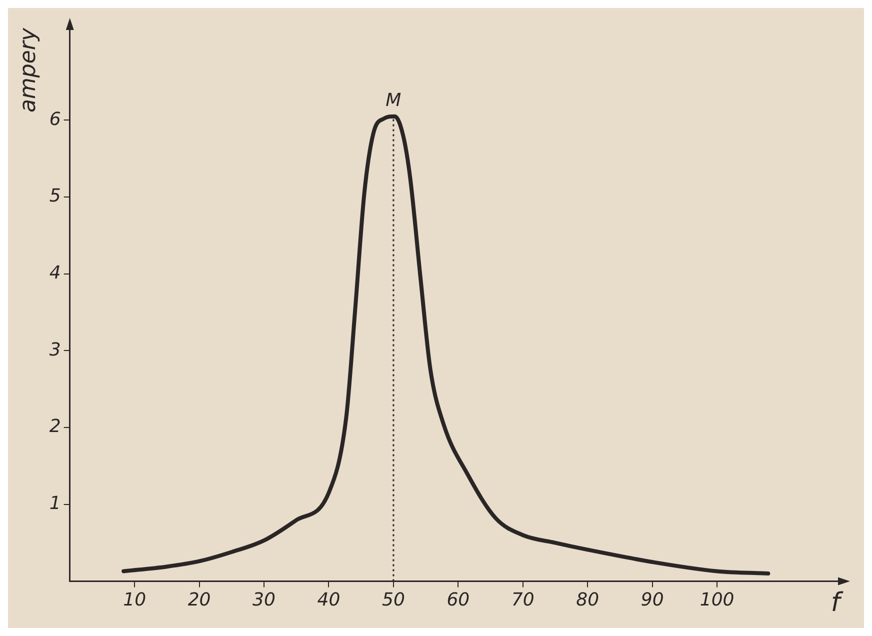  What do you see at coordinates (55, 503) in the screenshot?
I see `y-tick-label: 1` at bounding box center [55, 503].